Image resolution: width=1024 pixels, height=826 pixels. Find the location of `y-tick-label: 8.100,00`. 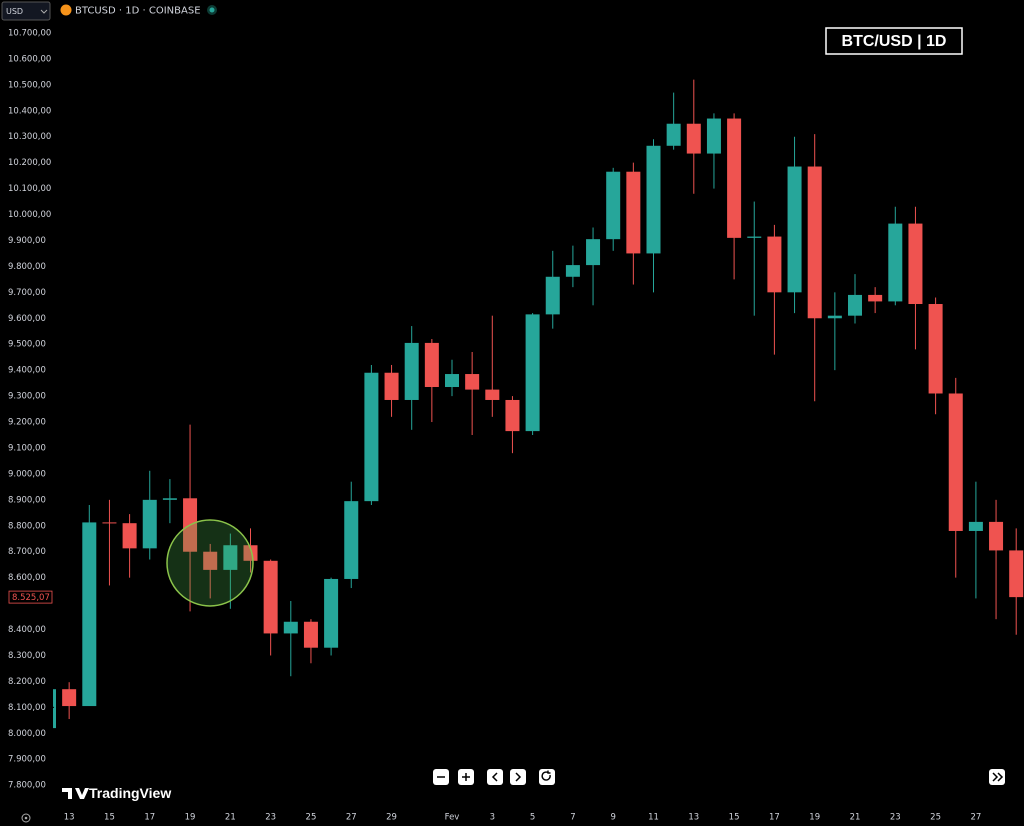

y-tick-label: 8.100,00 is located at coordinates (27, 708).